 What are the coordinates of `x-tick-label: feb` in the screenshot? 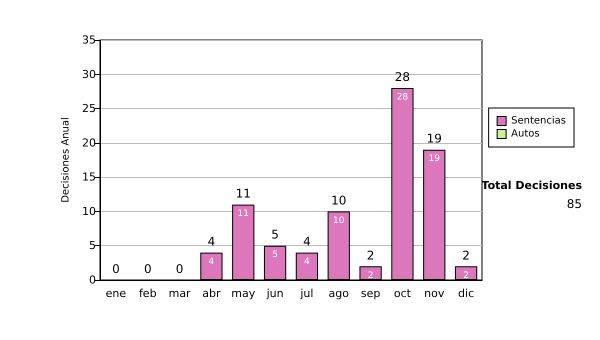 It's located at (147, 293).